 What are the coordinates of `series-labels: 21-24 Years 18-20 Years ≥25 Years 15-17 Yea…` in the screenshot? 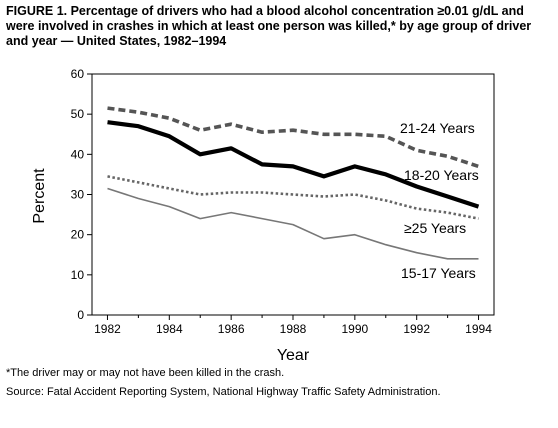 It's located at (439, 200).